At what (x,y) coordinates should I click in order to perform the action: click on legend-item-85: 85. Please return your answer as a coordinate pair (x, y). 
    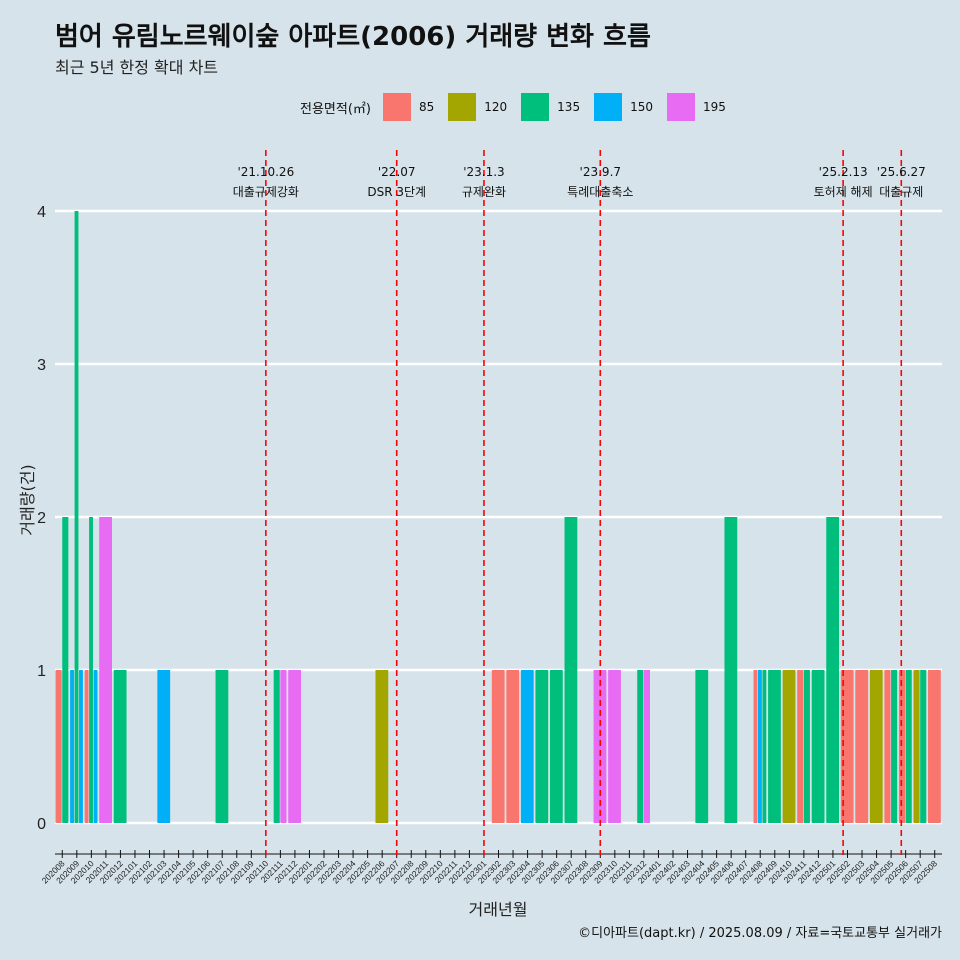
    Looking at the image, I should click on (408, 107).